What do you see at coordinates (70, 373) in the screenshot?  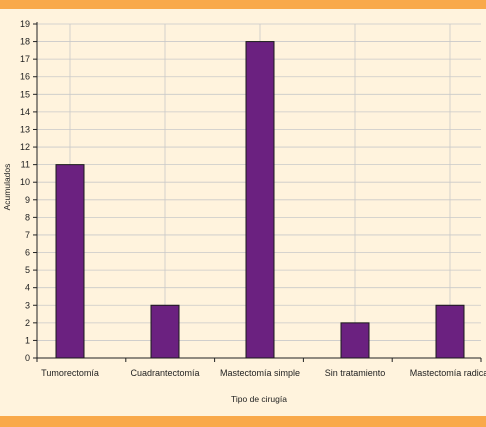 I see `x-tick-label: Tumorectomía` at bounding box center [70, 373].